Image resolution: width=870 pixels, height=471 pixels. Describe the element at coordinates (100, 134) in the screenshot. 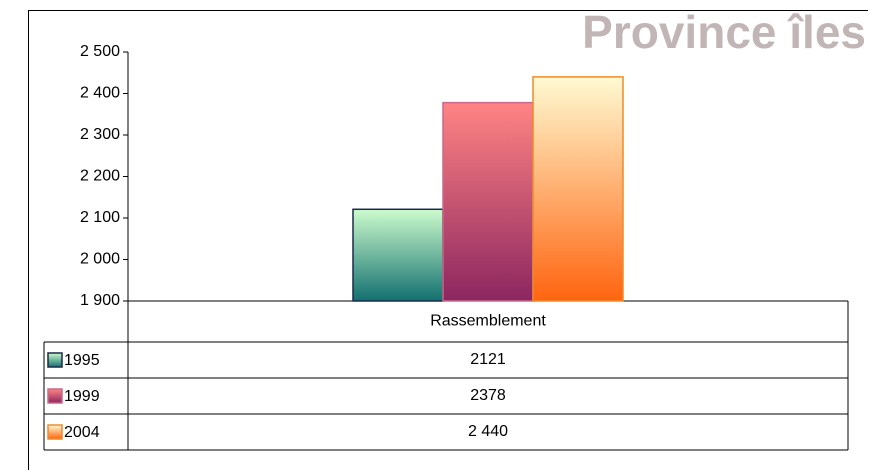

I see `y-tick-label: 2 300` at that location.